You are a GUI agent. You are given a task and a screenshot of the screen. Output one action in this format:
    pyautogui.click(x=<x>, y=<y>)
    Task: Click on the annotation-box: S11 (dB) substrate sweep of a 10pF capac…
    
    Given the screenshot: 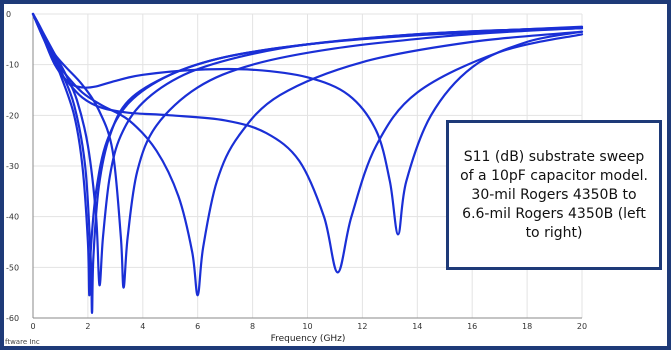 What is the action you would take?
    pyautogui.click(x=554, y=195)
    